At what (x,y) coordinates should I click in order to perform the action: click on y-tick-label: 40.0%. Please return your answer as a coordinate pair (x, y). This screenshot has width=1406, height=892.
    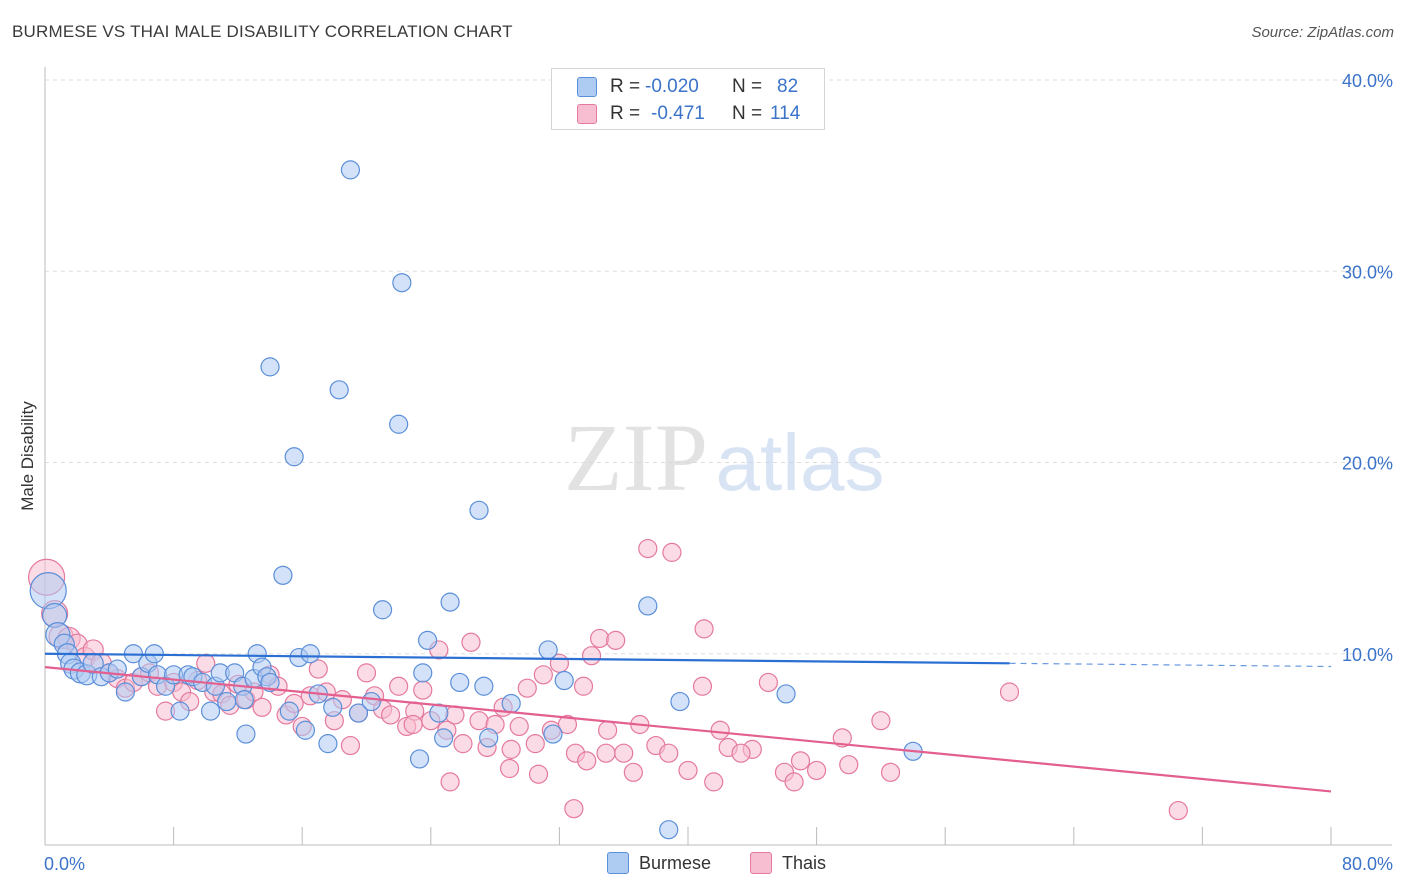
    Looking at the image, I should click on (1367, 81).